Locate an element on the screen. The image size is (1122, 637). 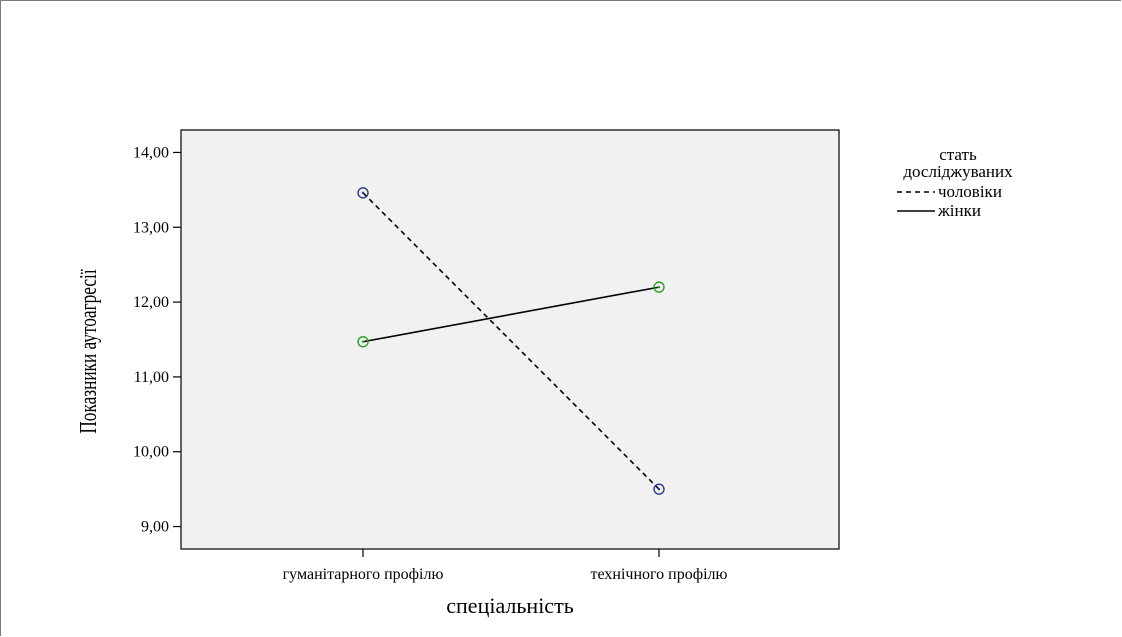
legend-label-1: чоловіки is located at coordinates (970, 191).